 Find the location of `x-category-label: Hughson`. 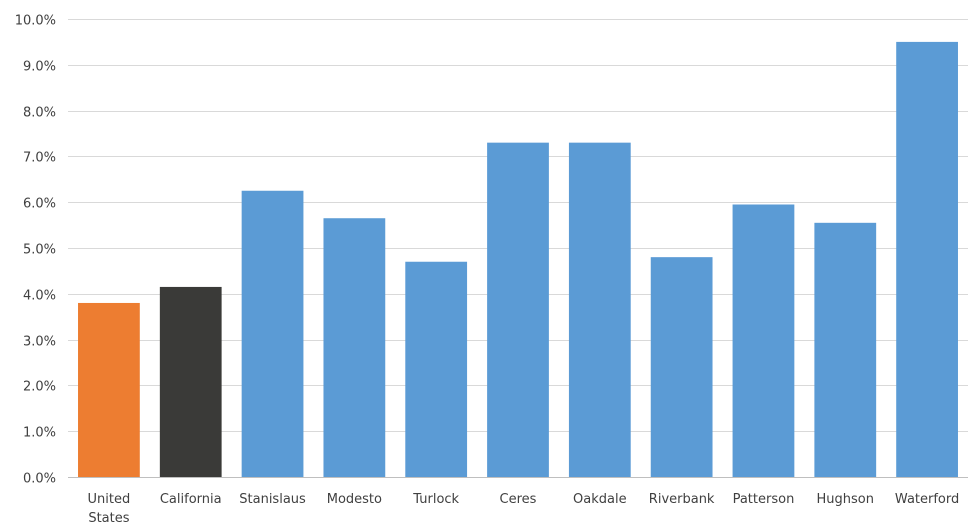

x-category-label: Hughson is located at coordinates (845, 499).